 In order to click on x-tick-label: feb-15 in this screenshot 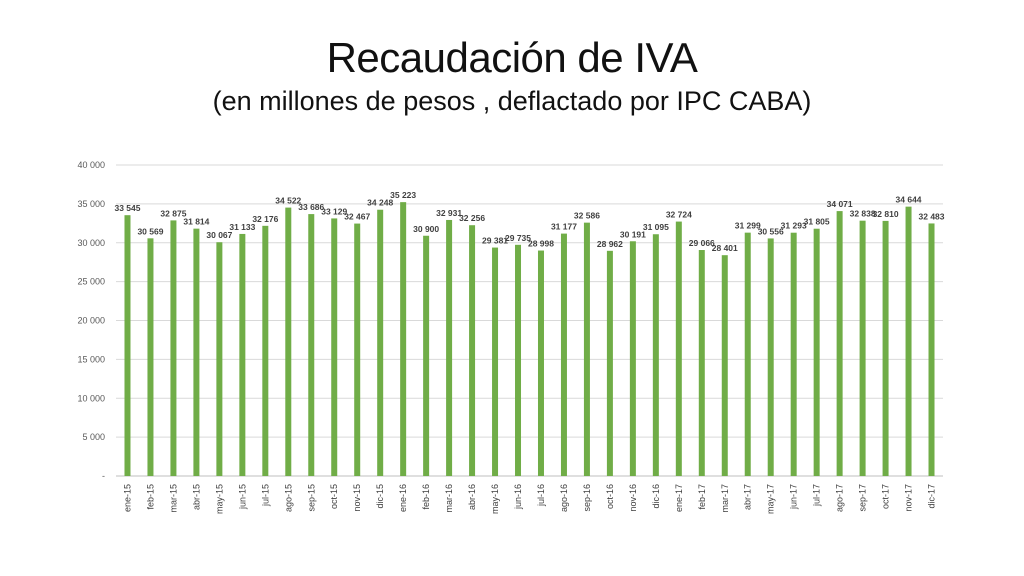, I will do `click(150, 497)`.